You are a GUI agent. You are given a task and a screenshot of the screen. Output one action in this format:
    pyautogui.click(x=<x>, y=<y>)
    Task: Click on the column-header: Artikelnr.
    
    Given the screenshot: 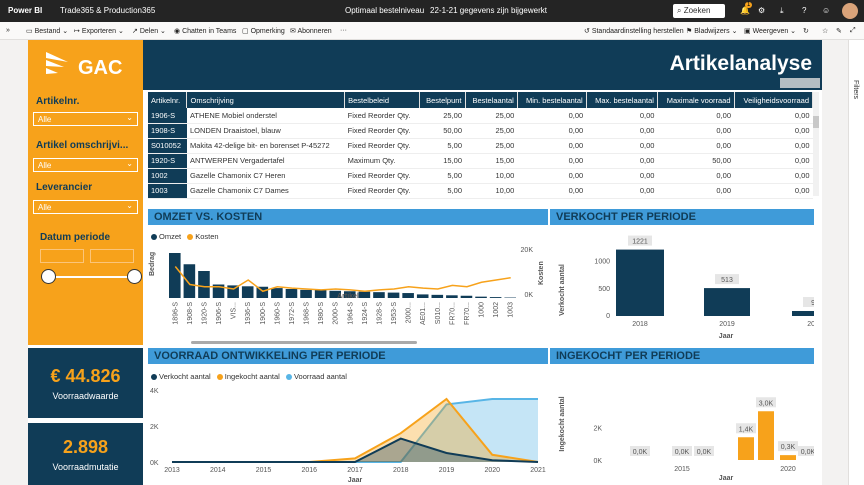 What is the action you would take?
    pyautogui.click(x=168, y=100)
    